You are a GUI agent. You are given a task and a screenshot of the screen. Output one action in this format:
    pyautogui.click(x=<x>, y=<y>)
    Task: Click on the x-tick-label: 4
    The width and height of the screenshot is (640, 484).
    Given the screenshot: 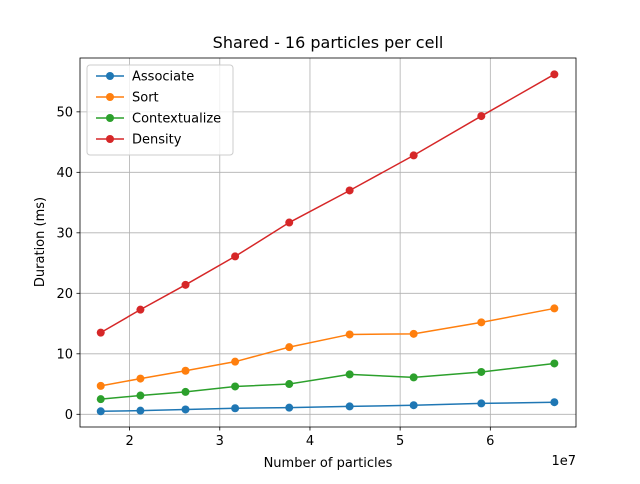 What is the action you would take?
    pyautogui.click(x=310, y=441)
    